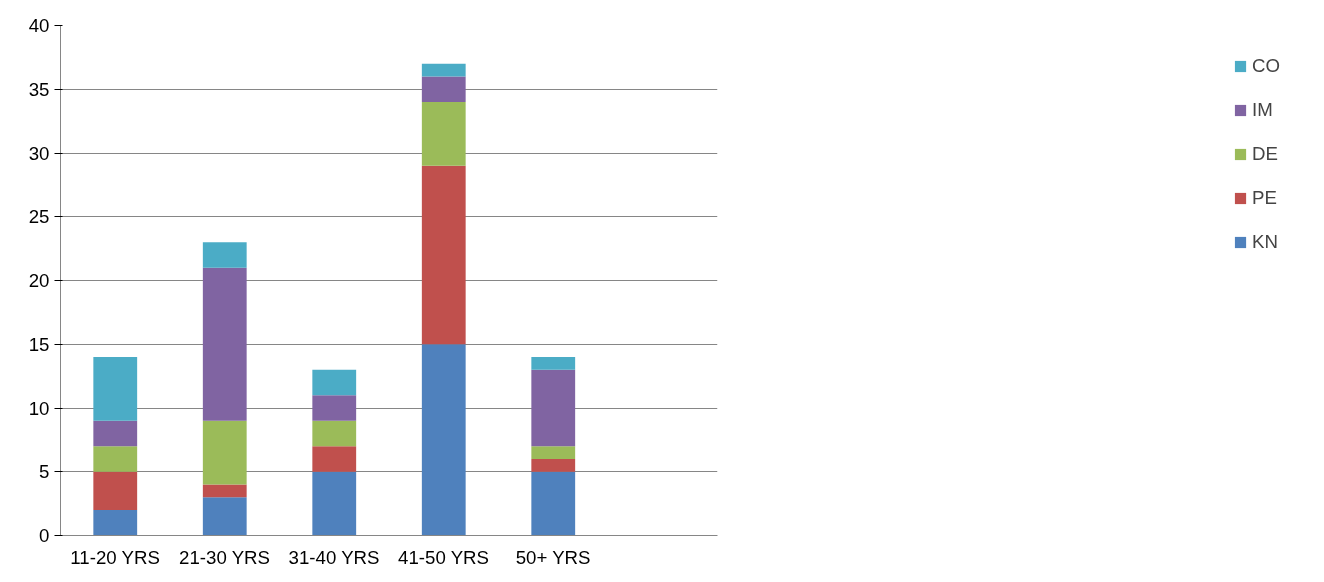 This screenshot has width=1324, height=582. I want to click on y-tick-label: 15, so click(39, 344).